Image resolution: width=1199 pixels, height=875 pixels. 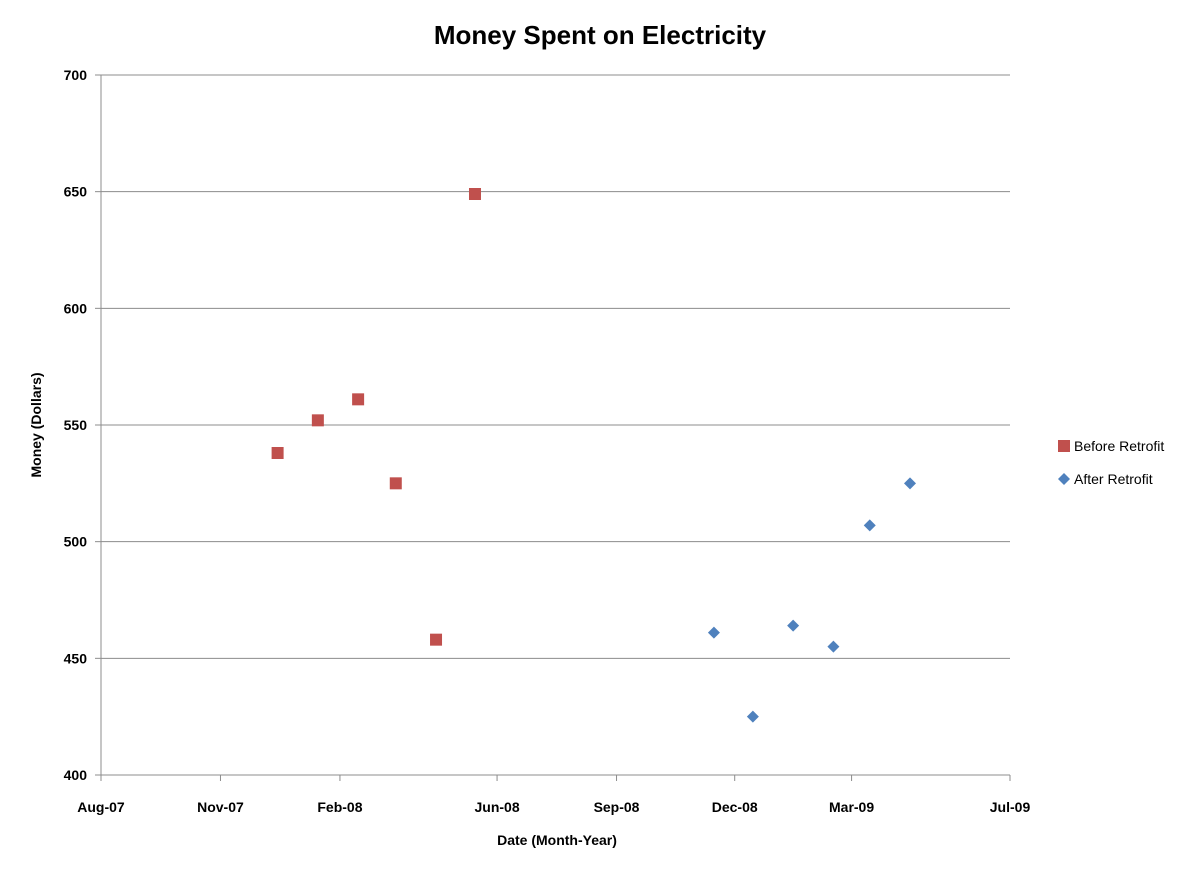 I want to click on y-tick-label: 450, so click(x=76, y=658).